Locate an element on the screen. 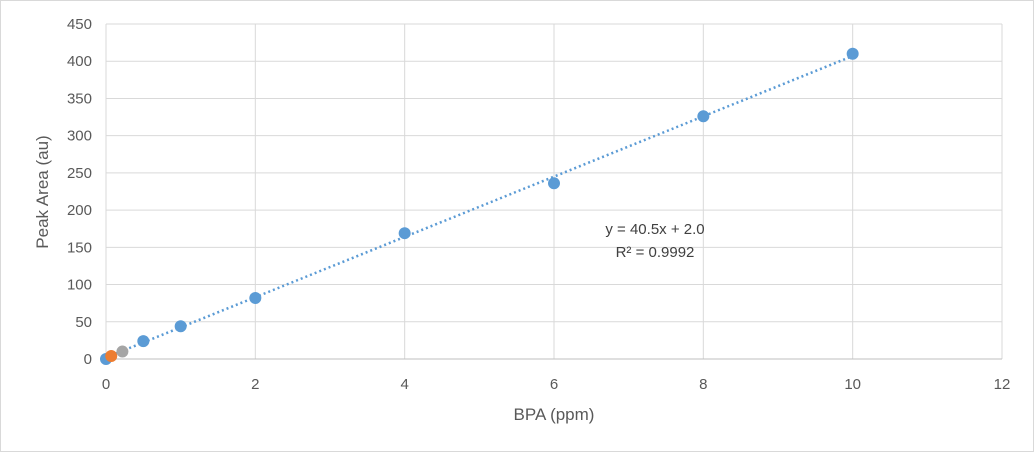  x-tick-label: 0 is located at coordinates (106, 384).